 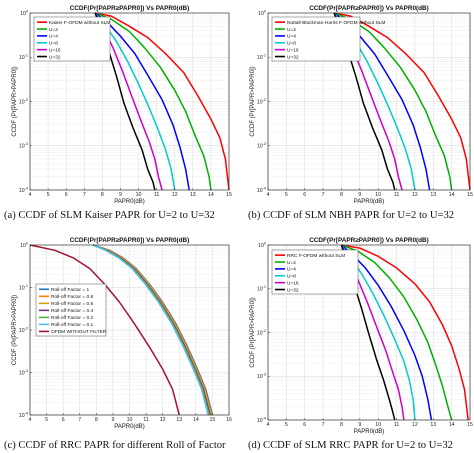 I want to click on caption-b: (b) CCDF of SLM NBH PAPR for U=2 to U=32, so click(x=351, y=215).